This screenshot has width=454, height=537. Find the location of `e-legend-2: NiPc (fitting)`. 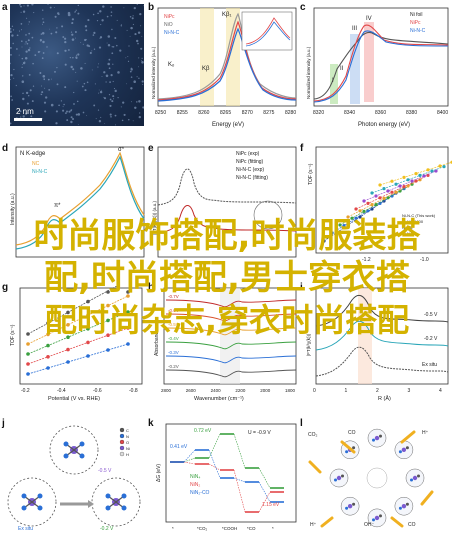

e-legend-2: NiPc (fitting) is located at coordinates (250, 162).